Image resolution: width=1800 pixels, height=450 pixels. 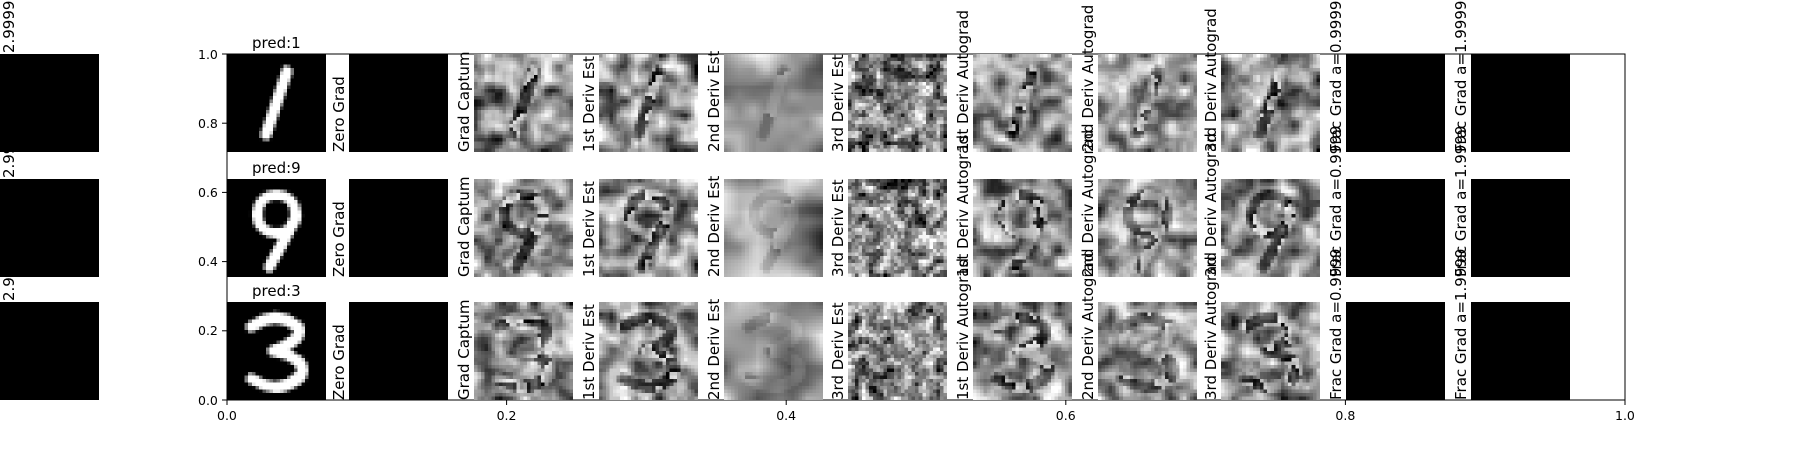 What do you see at coordinates (276, 43) in the screenshot?
I see `pred-label: pred:1` at bounding box center [276, 43].